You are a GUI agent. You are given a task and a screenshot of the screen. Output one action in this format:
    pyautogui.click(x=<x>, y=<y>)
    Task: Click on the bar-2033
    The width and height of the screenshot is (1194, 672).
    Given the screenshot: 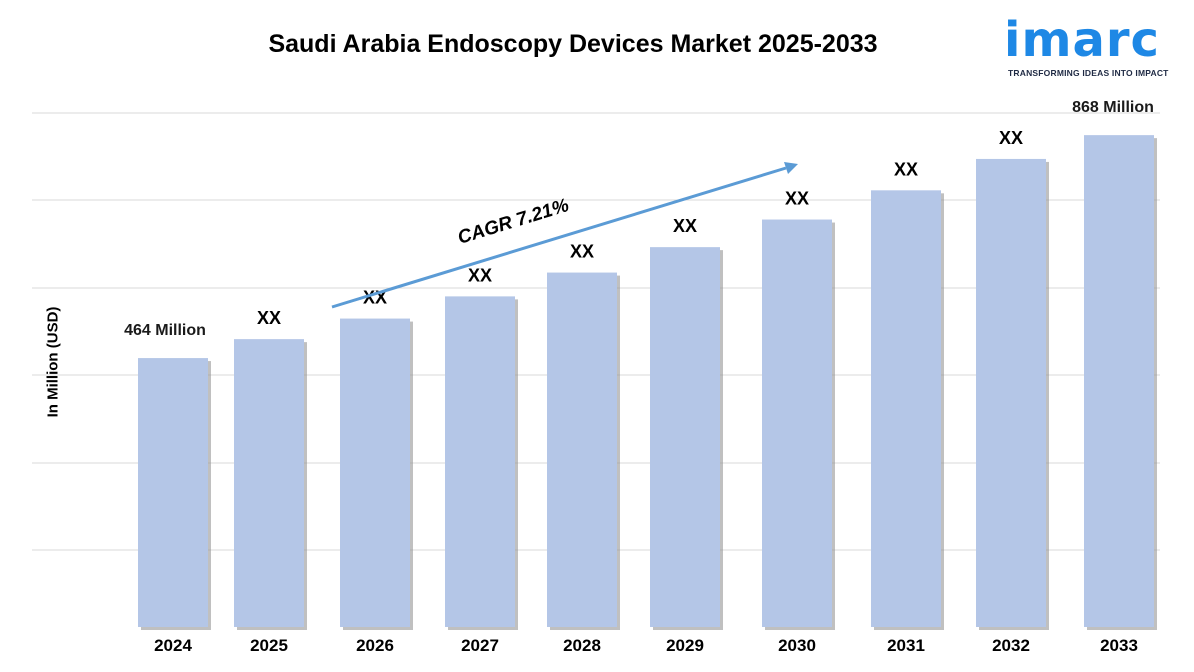 What is the action you would take?
    pyautogui.click(x=1119, y=381)
    